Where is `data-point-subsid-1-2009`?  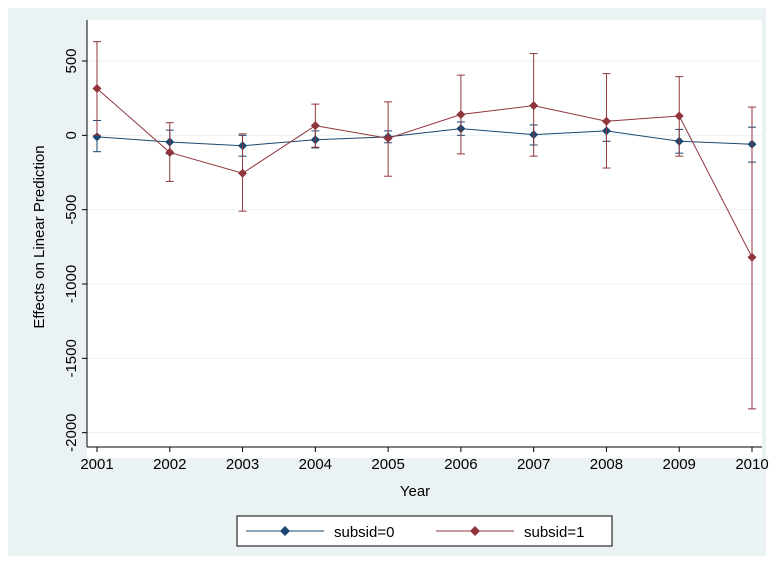
data-point-subsid-1-2009 is located at coordinates (679, 116).